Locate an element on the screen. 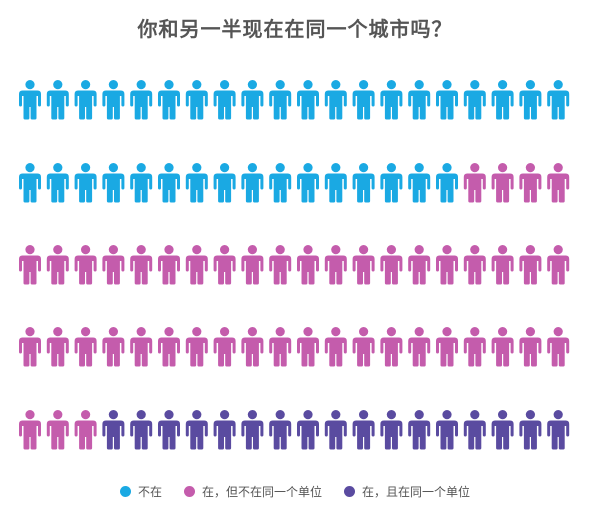 The height and width of the screenshot is (518, 590). legend-label: 在，且在同一个单位 is located at coordinates (416, 492).